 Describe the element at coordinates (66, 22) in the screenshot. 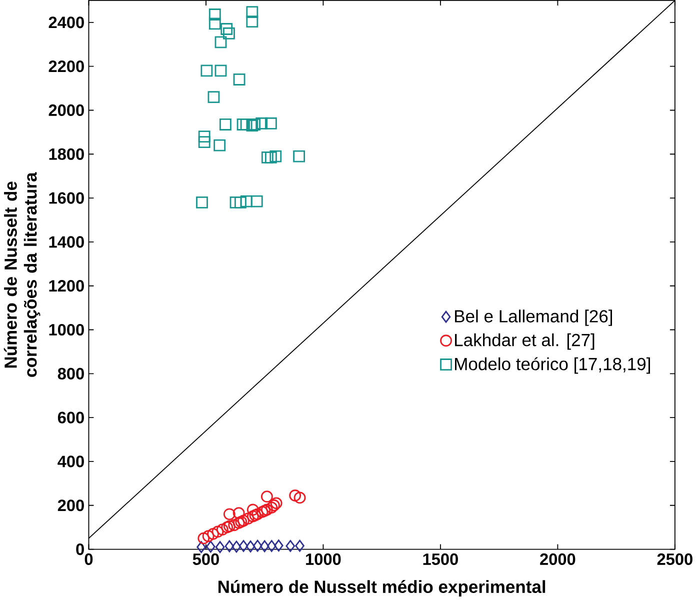

I see `y-tick-label: 2400` at that location.